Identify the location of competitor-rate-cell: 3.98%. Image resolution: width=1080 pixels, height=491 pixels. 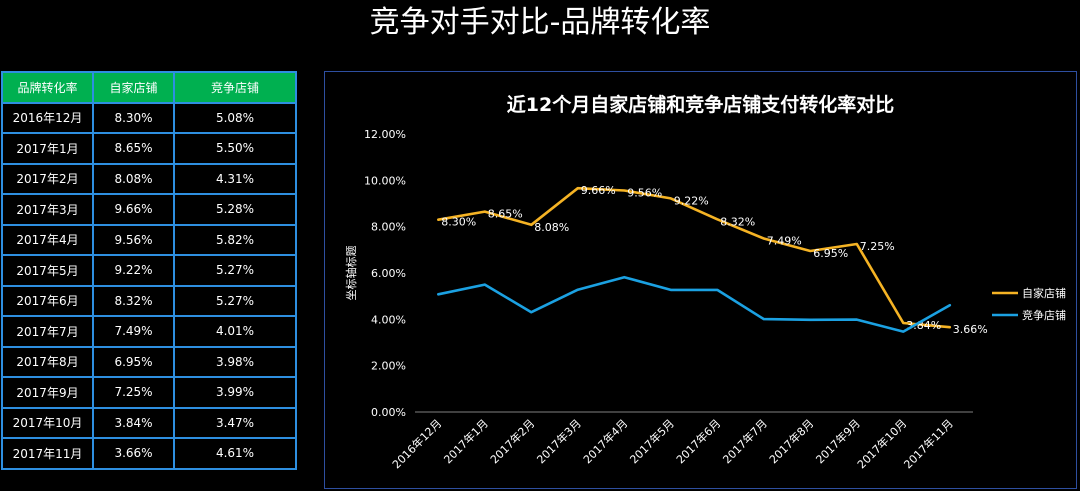
(235, 361).